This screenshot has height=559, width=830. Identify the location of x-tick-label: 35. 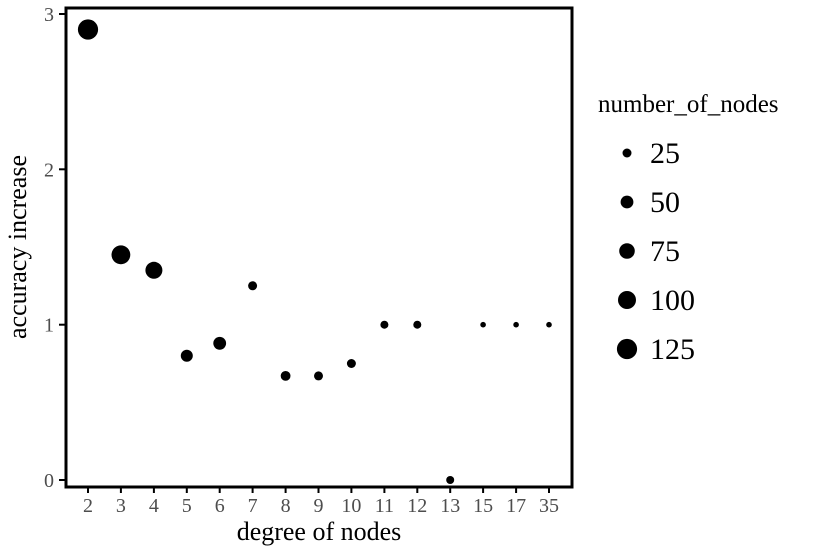
(549, 506).